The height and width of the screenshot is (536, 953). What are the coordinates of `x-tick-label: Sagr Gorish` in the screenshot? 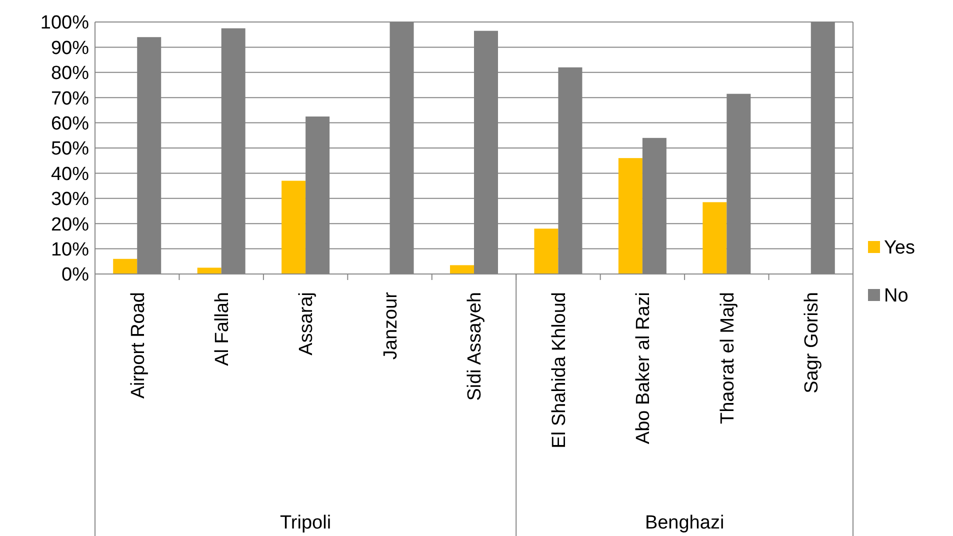 It's located at (812, 343).